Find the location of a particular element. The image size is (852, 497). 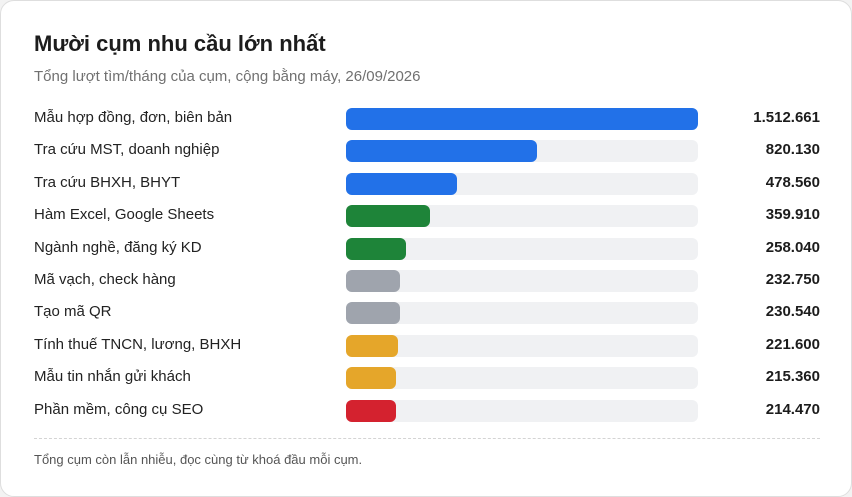

chart-title: Mười cụm nhu cầu lớn nhất is located at coordinates (180, 43).